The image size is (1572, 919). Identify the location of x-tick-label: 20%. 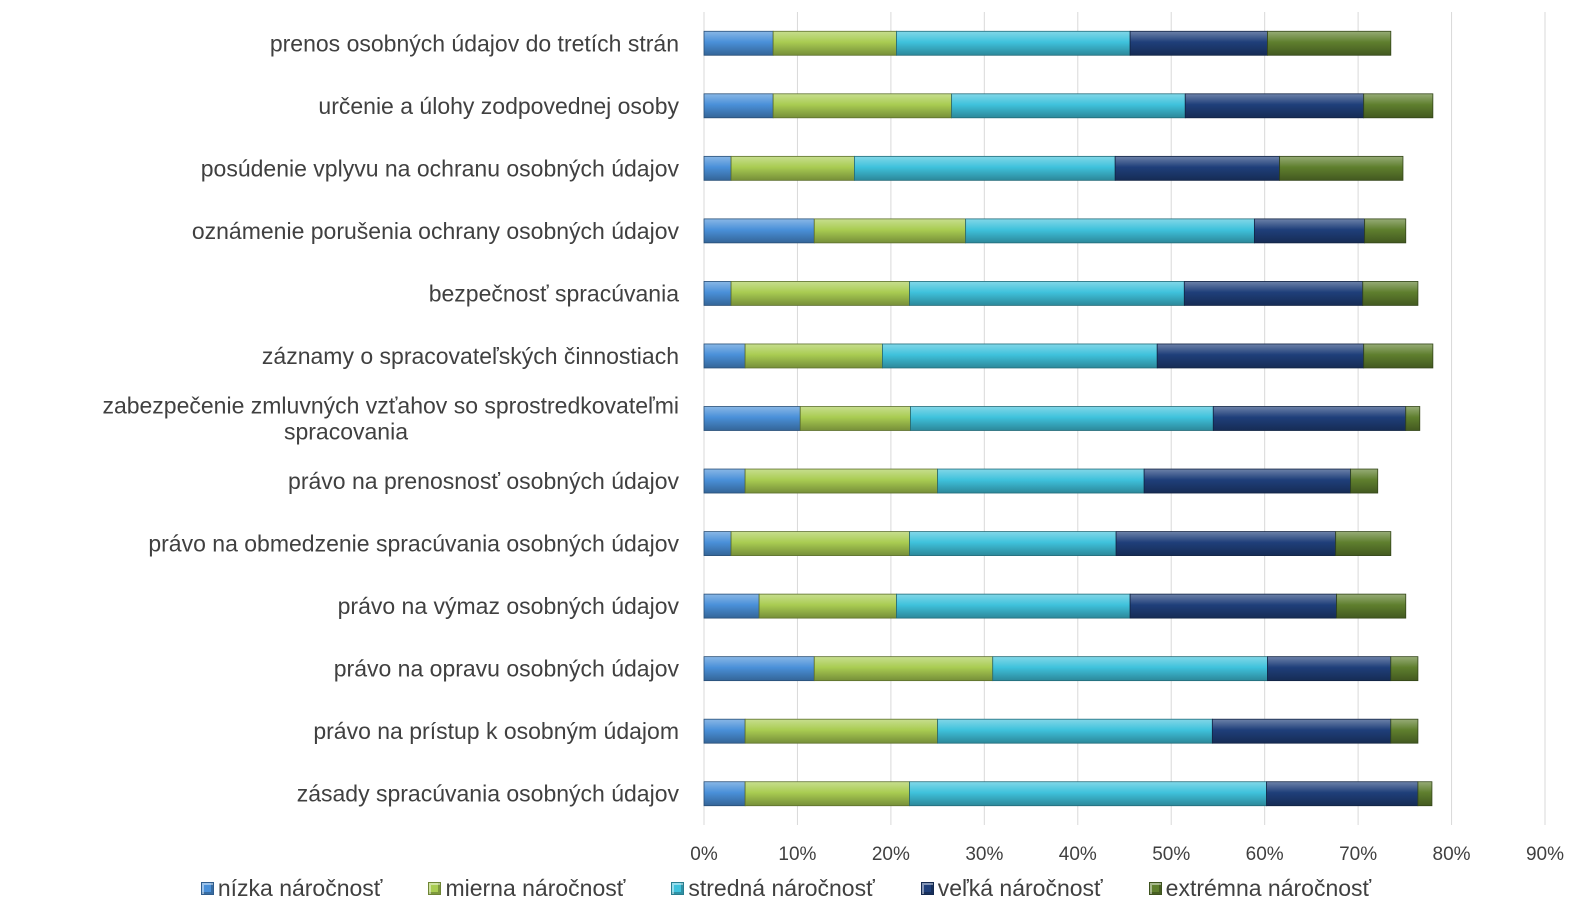
(891, 854).